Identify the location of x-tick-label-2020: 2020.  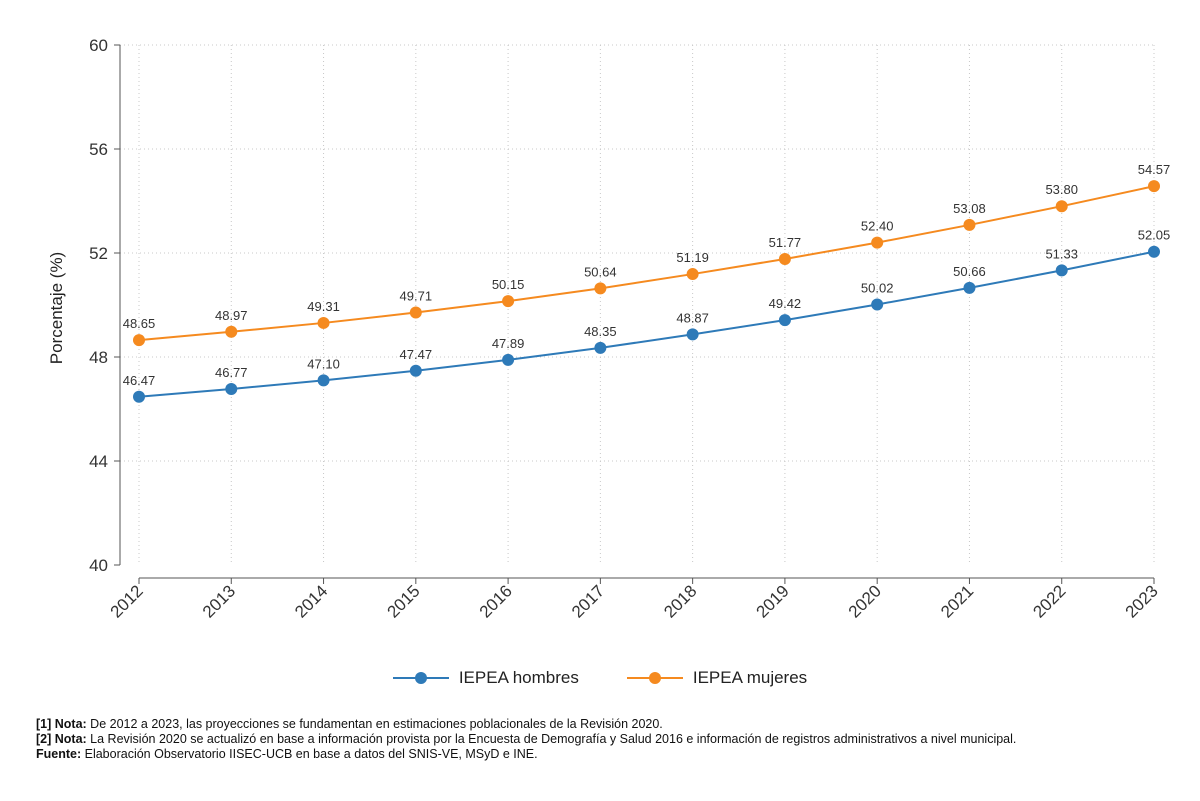
(865, 601).